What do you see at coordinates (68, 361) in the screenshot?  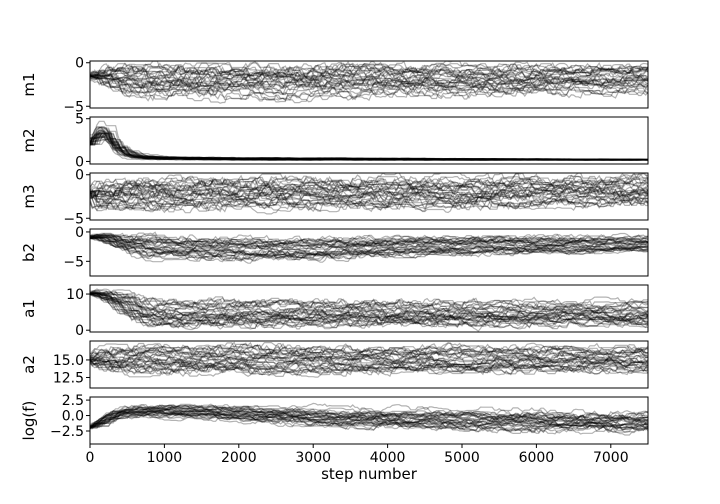 I see `y-tick-label: 15.0` at bounding box center [68, 361].